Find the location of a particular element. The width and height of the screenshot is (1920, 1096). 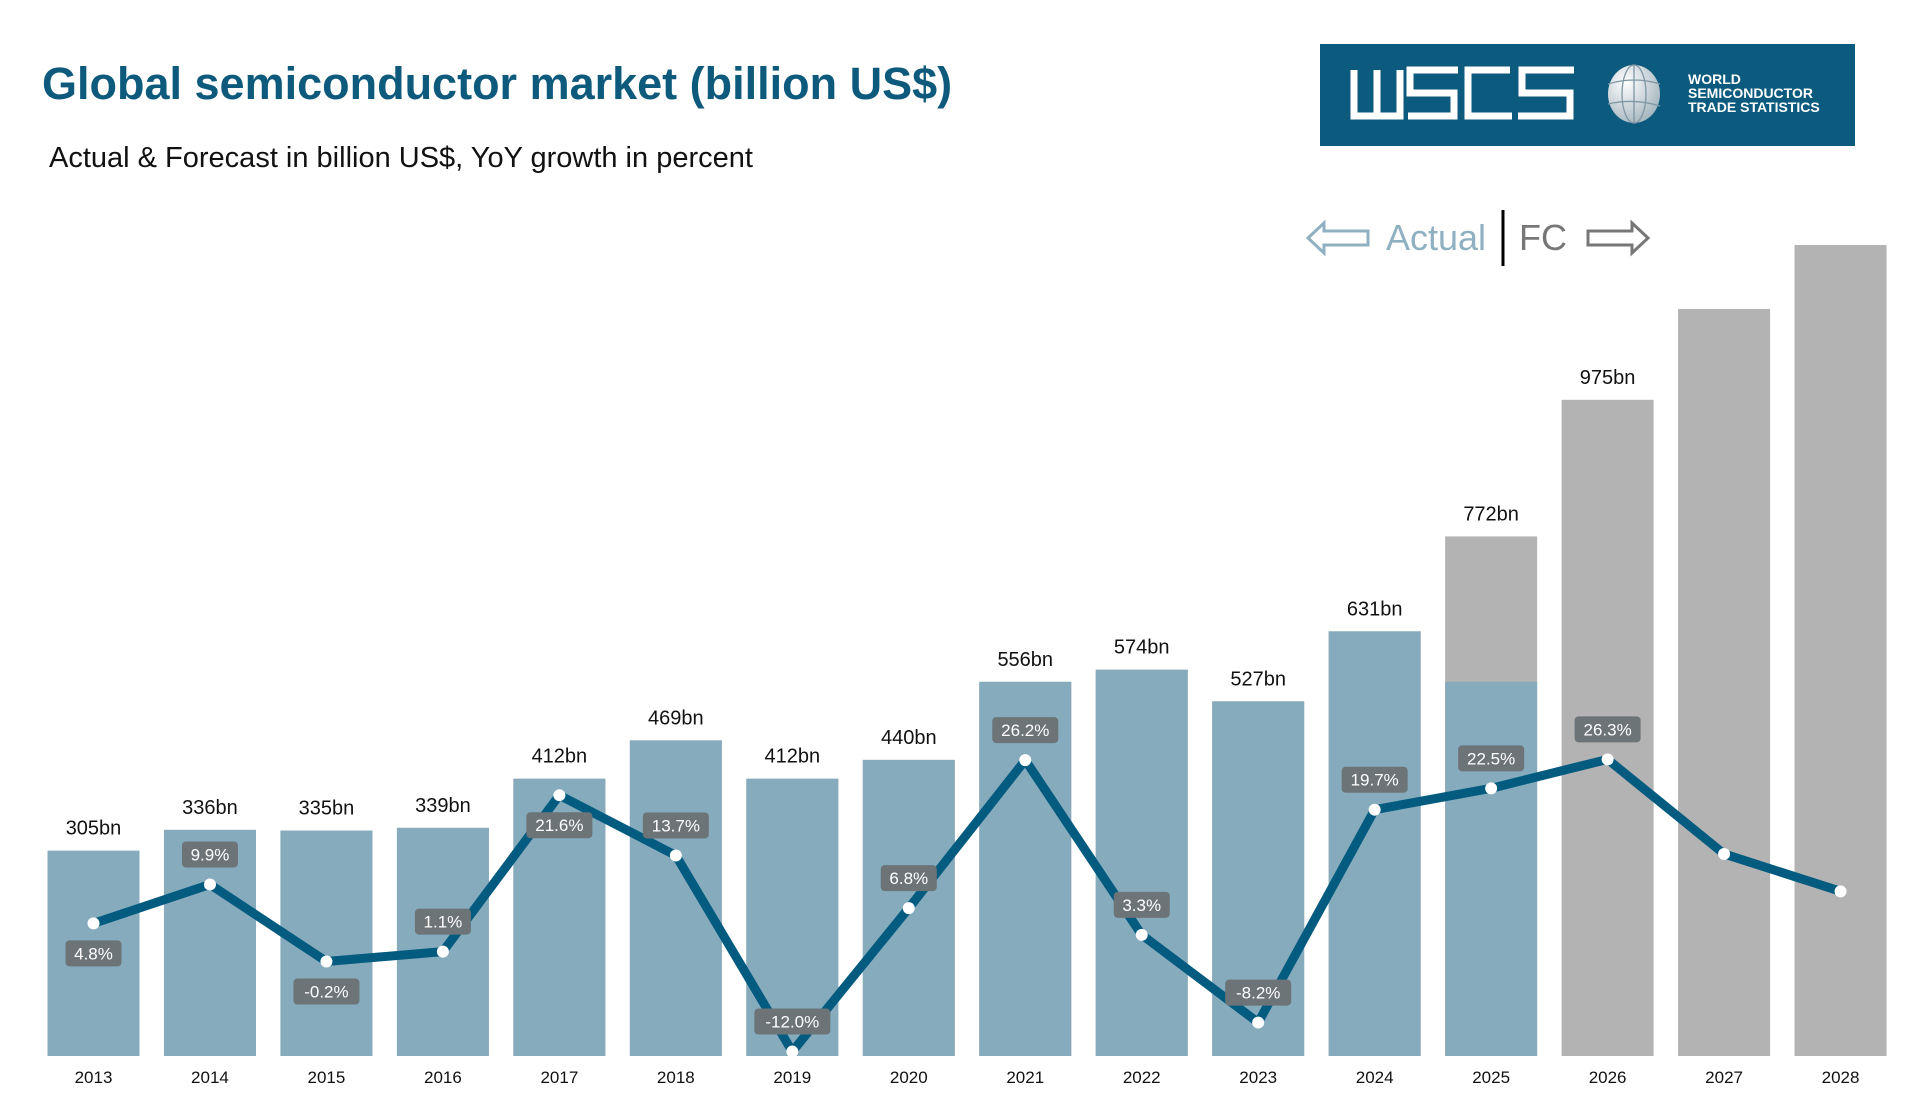

wsts-logo: WORLD SEMICONDUCTOR TRADE STATISTICS is located at coordinates (1587, 95).